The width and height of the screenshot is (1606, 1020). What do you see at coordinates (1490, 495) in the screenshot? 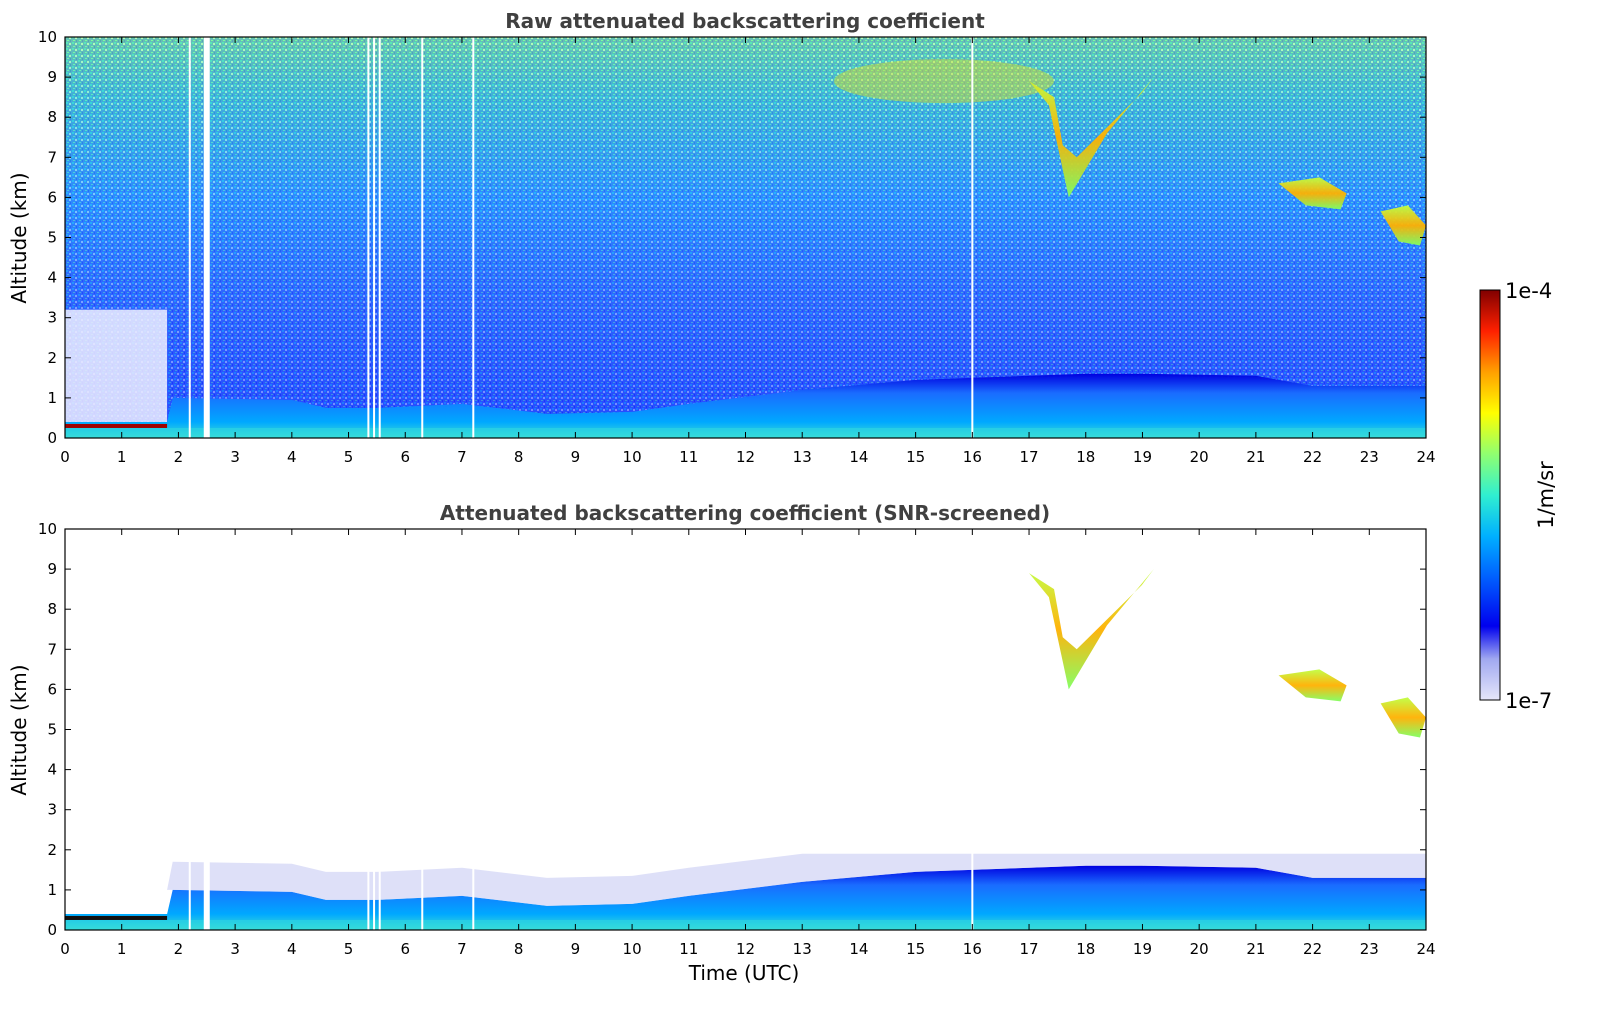
I see `colorbar-gradient` at bounding box center [1490, 495].